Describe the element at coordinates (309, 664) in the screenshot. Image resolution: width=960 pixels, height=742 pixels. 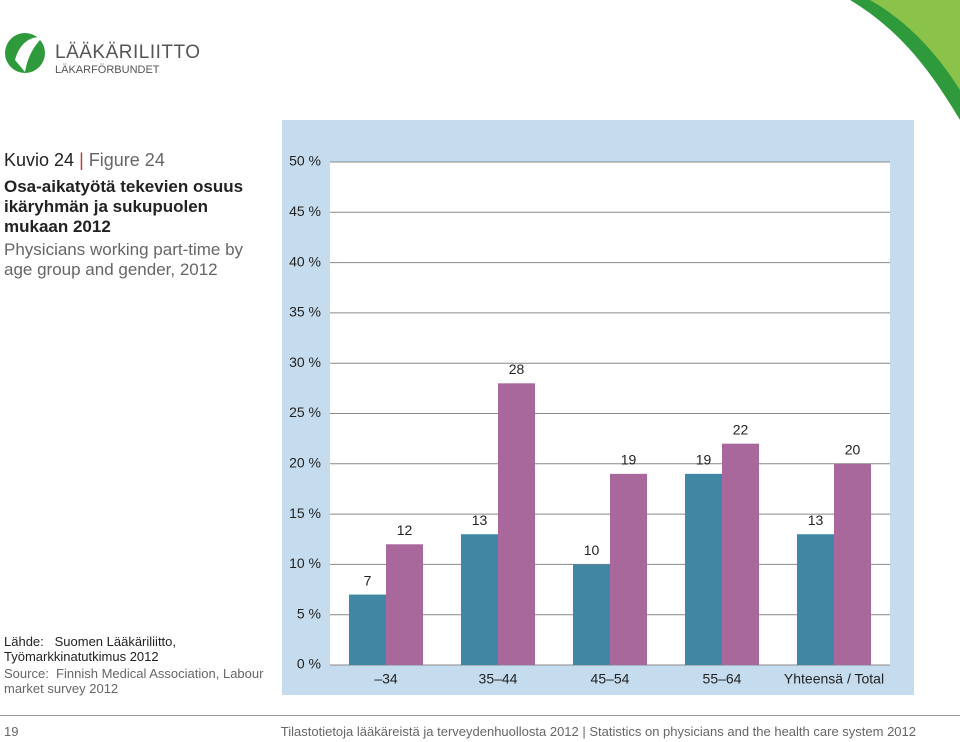
I see `y-tick-label: 0 %` at that location.